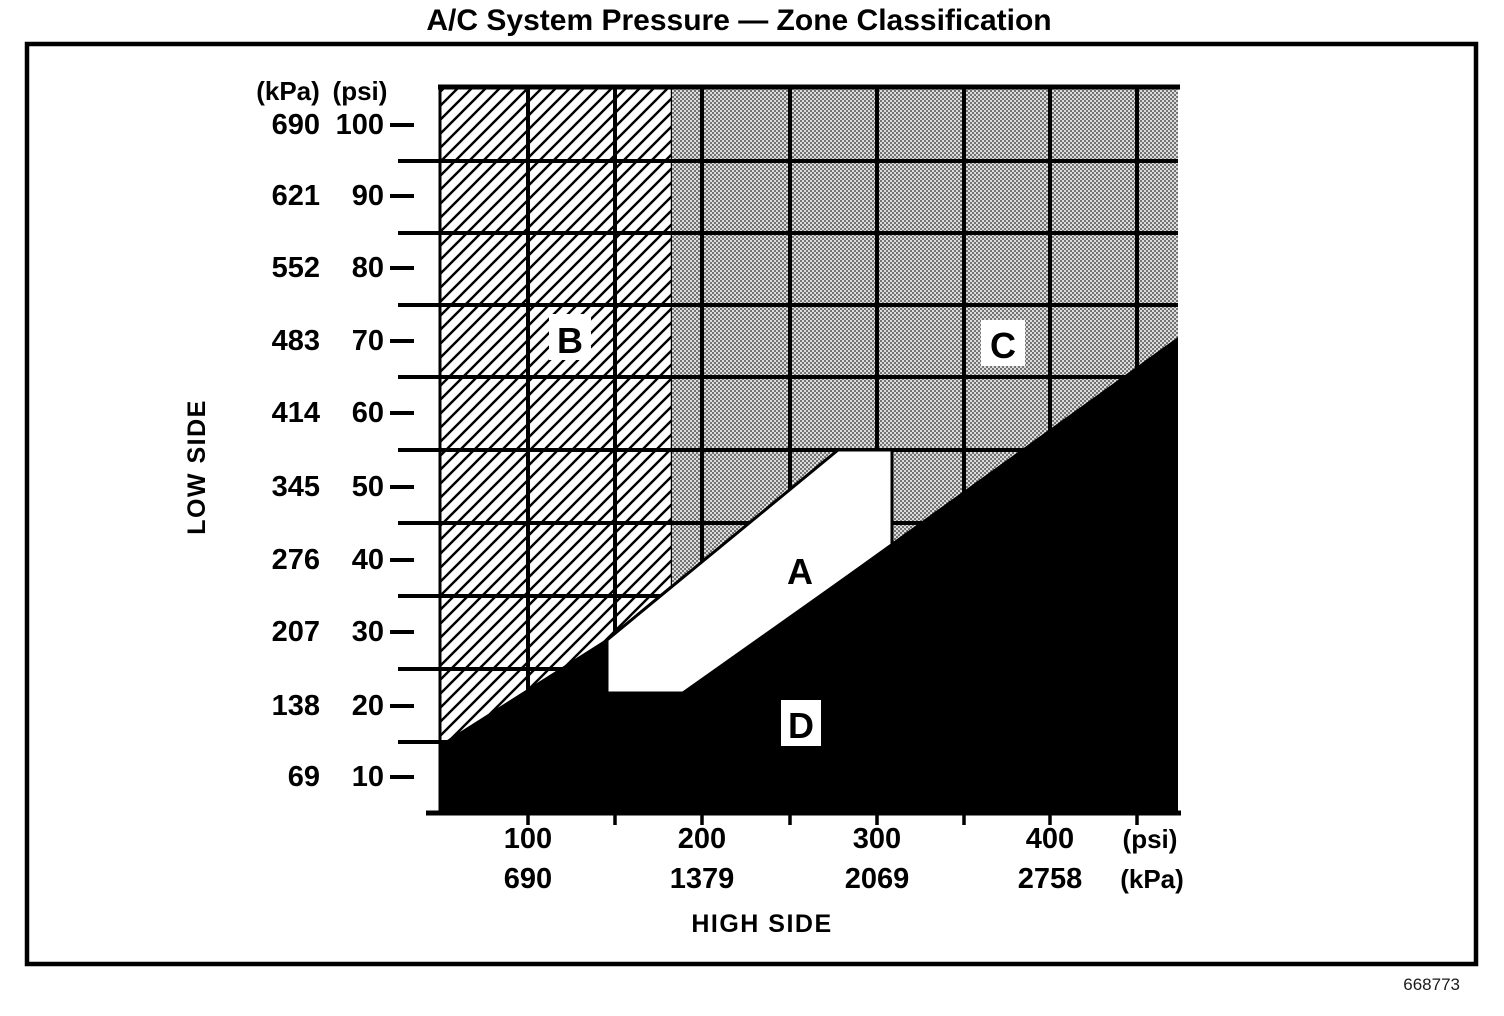 This screenshot has height=1016, width=1504. I want to click on y-tick-psi: 50, so click(368, 487).